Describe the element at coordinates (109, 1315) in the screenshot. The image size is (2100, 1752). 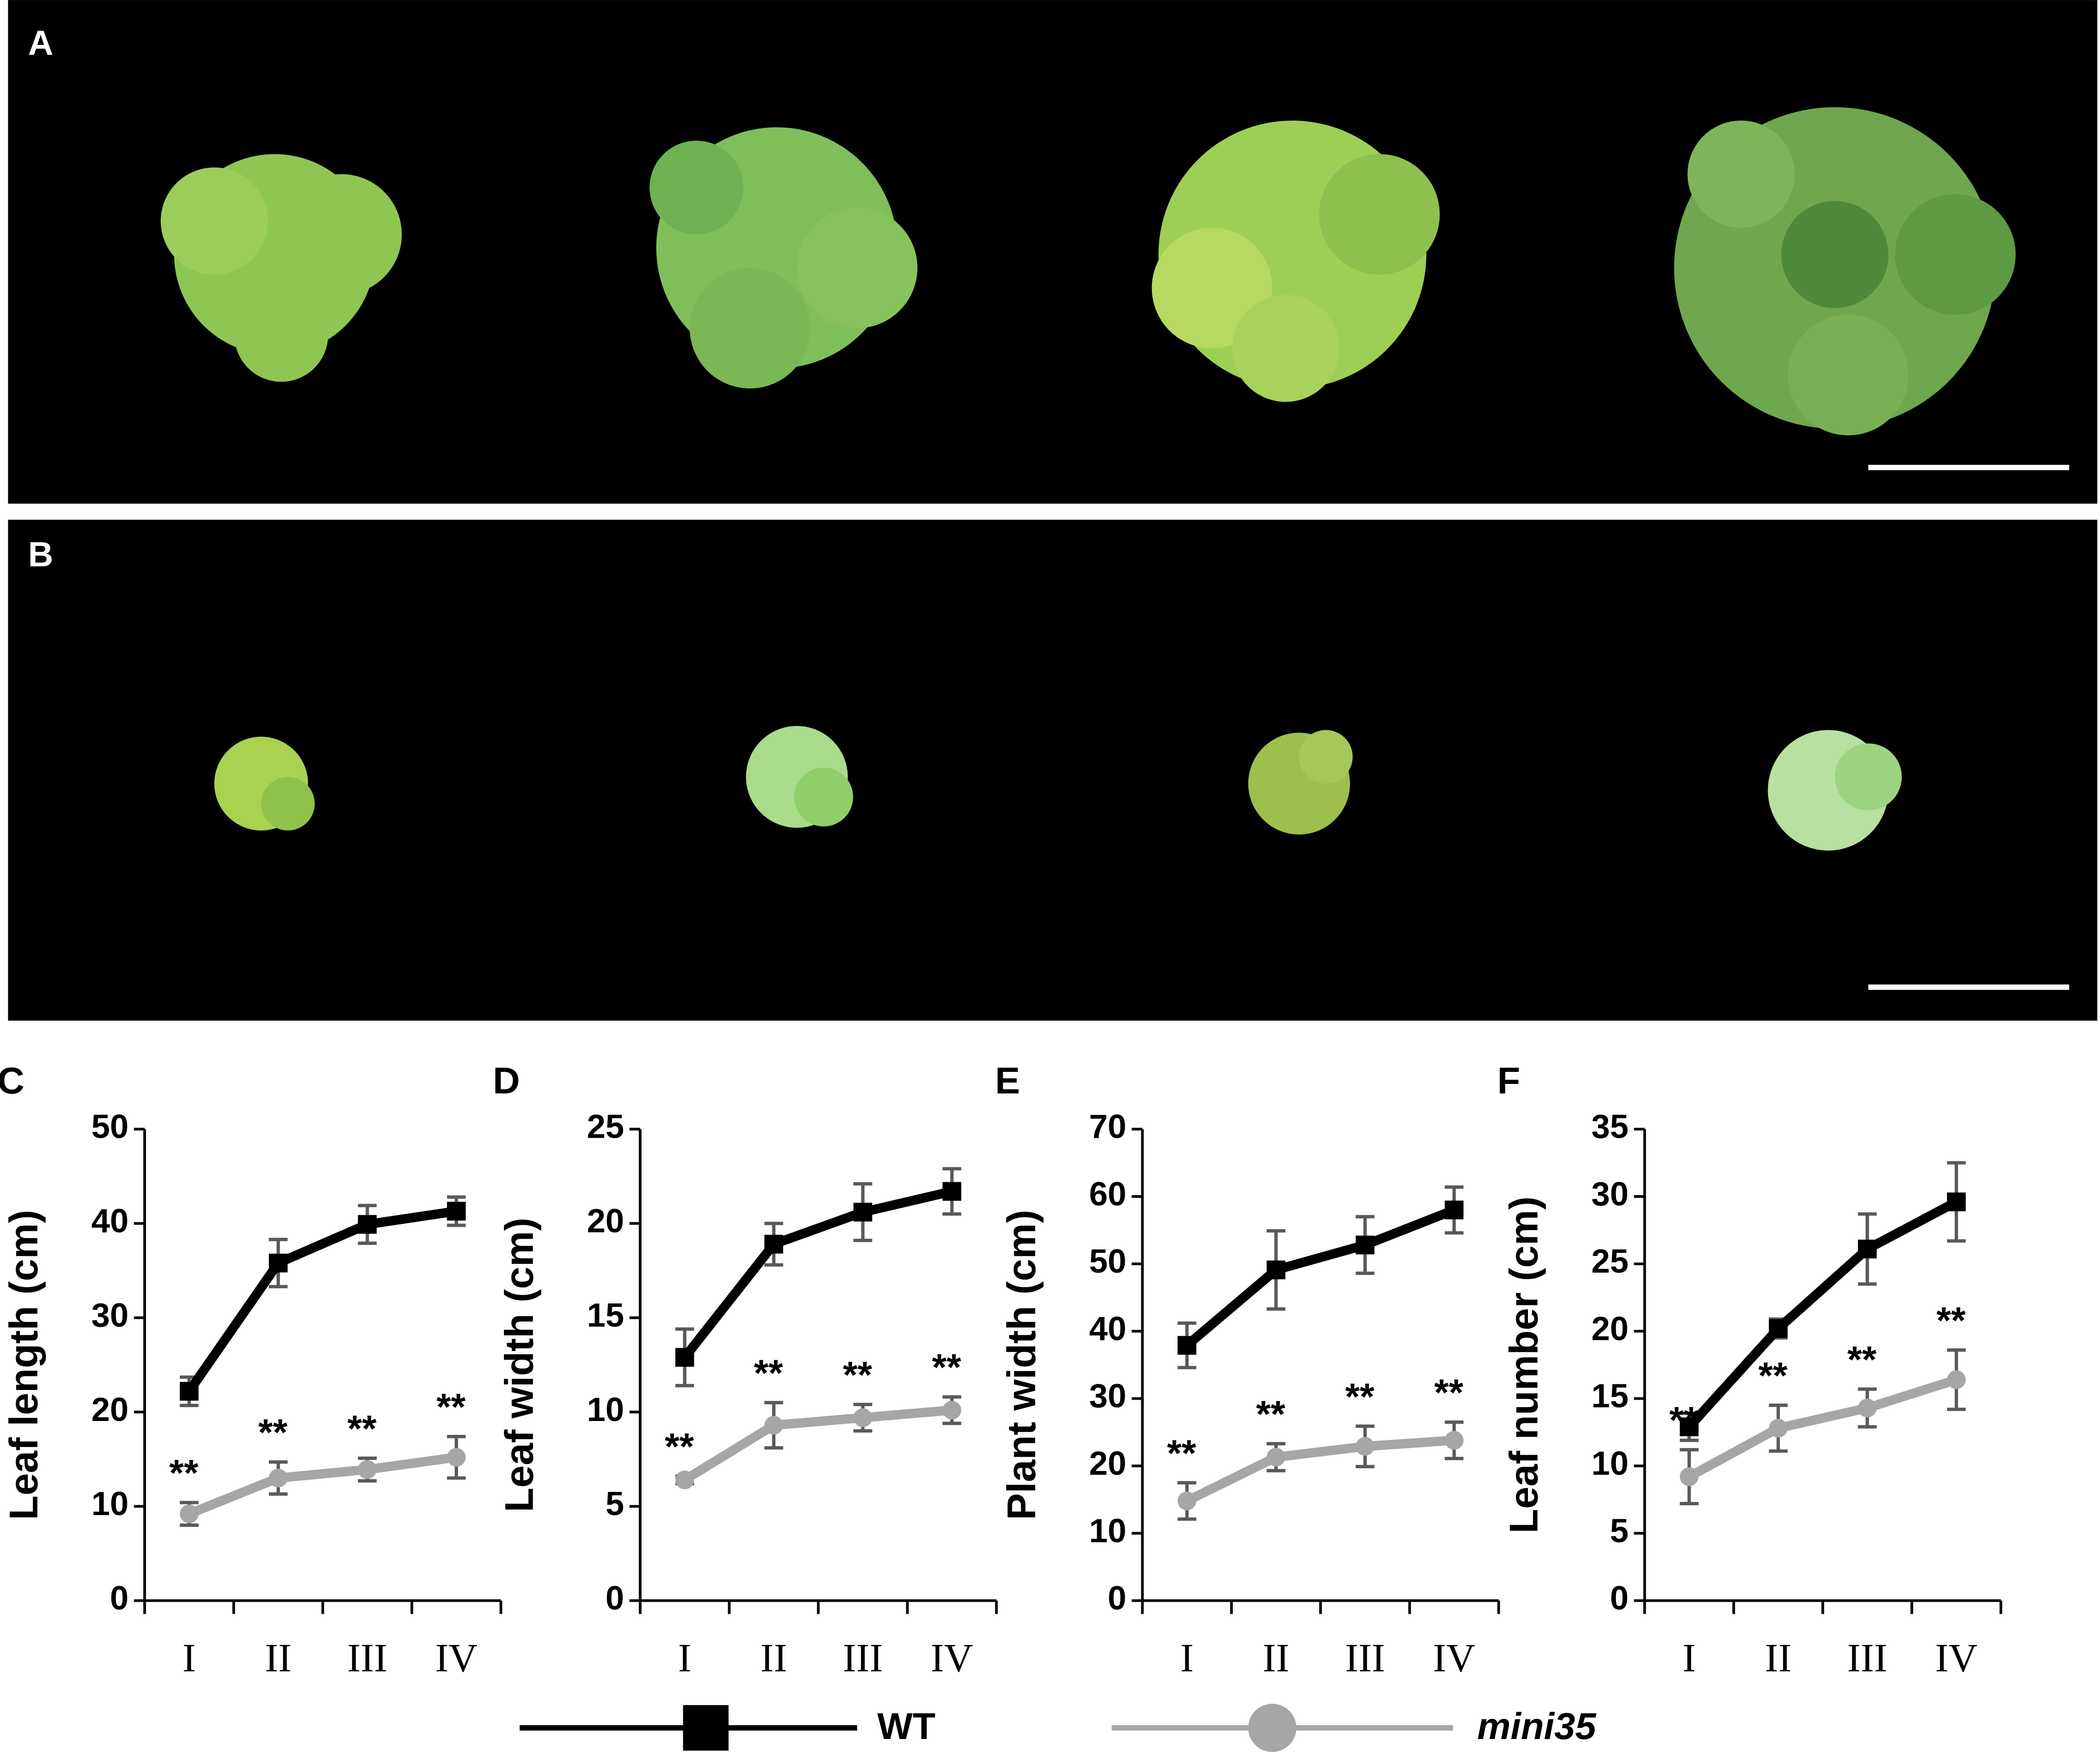
I see `y-tick-label: 30` at that location.